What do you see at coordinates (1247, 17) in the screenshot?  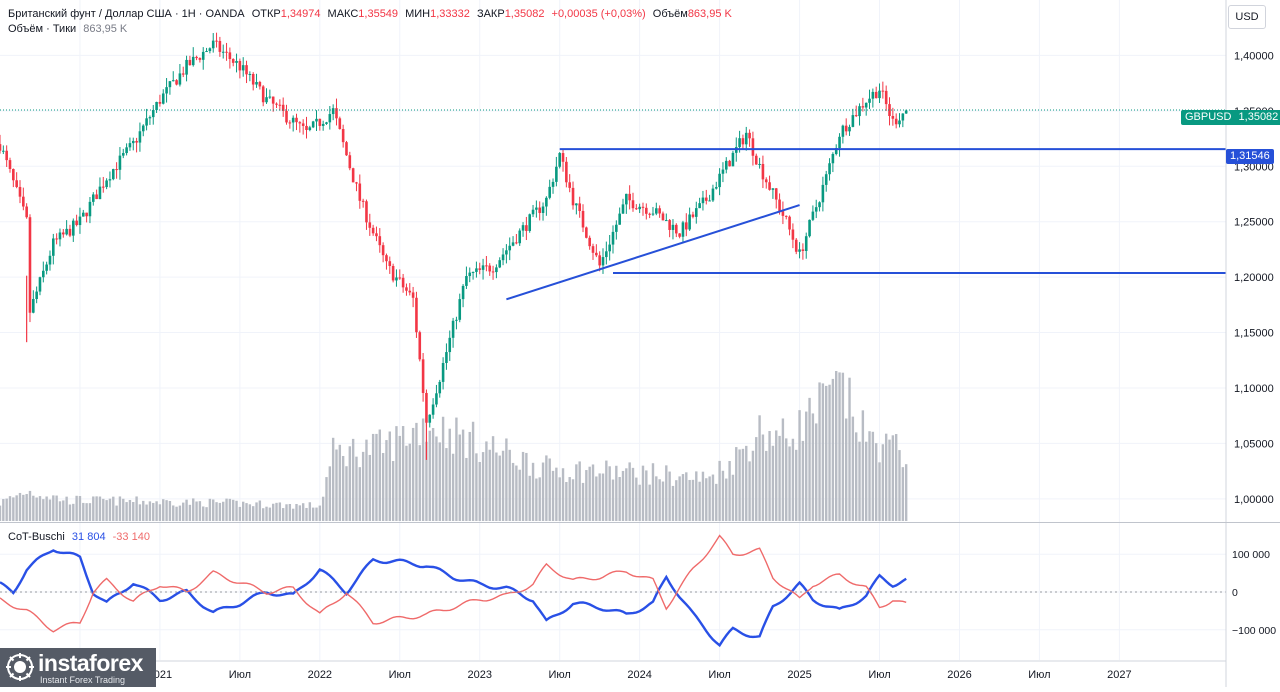 I see `currency-selector: USD` at bounding box center [1247, 17].